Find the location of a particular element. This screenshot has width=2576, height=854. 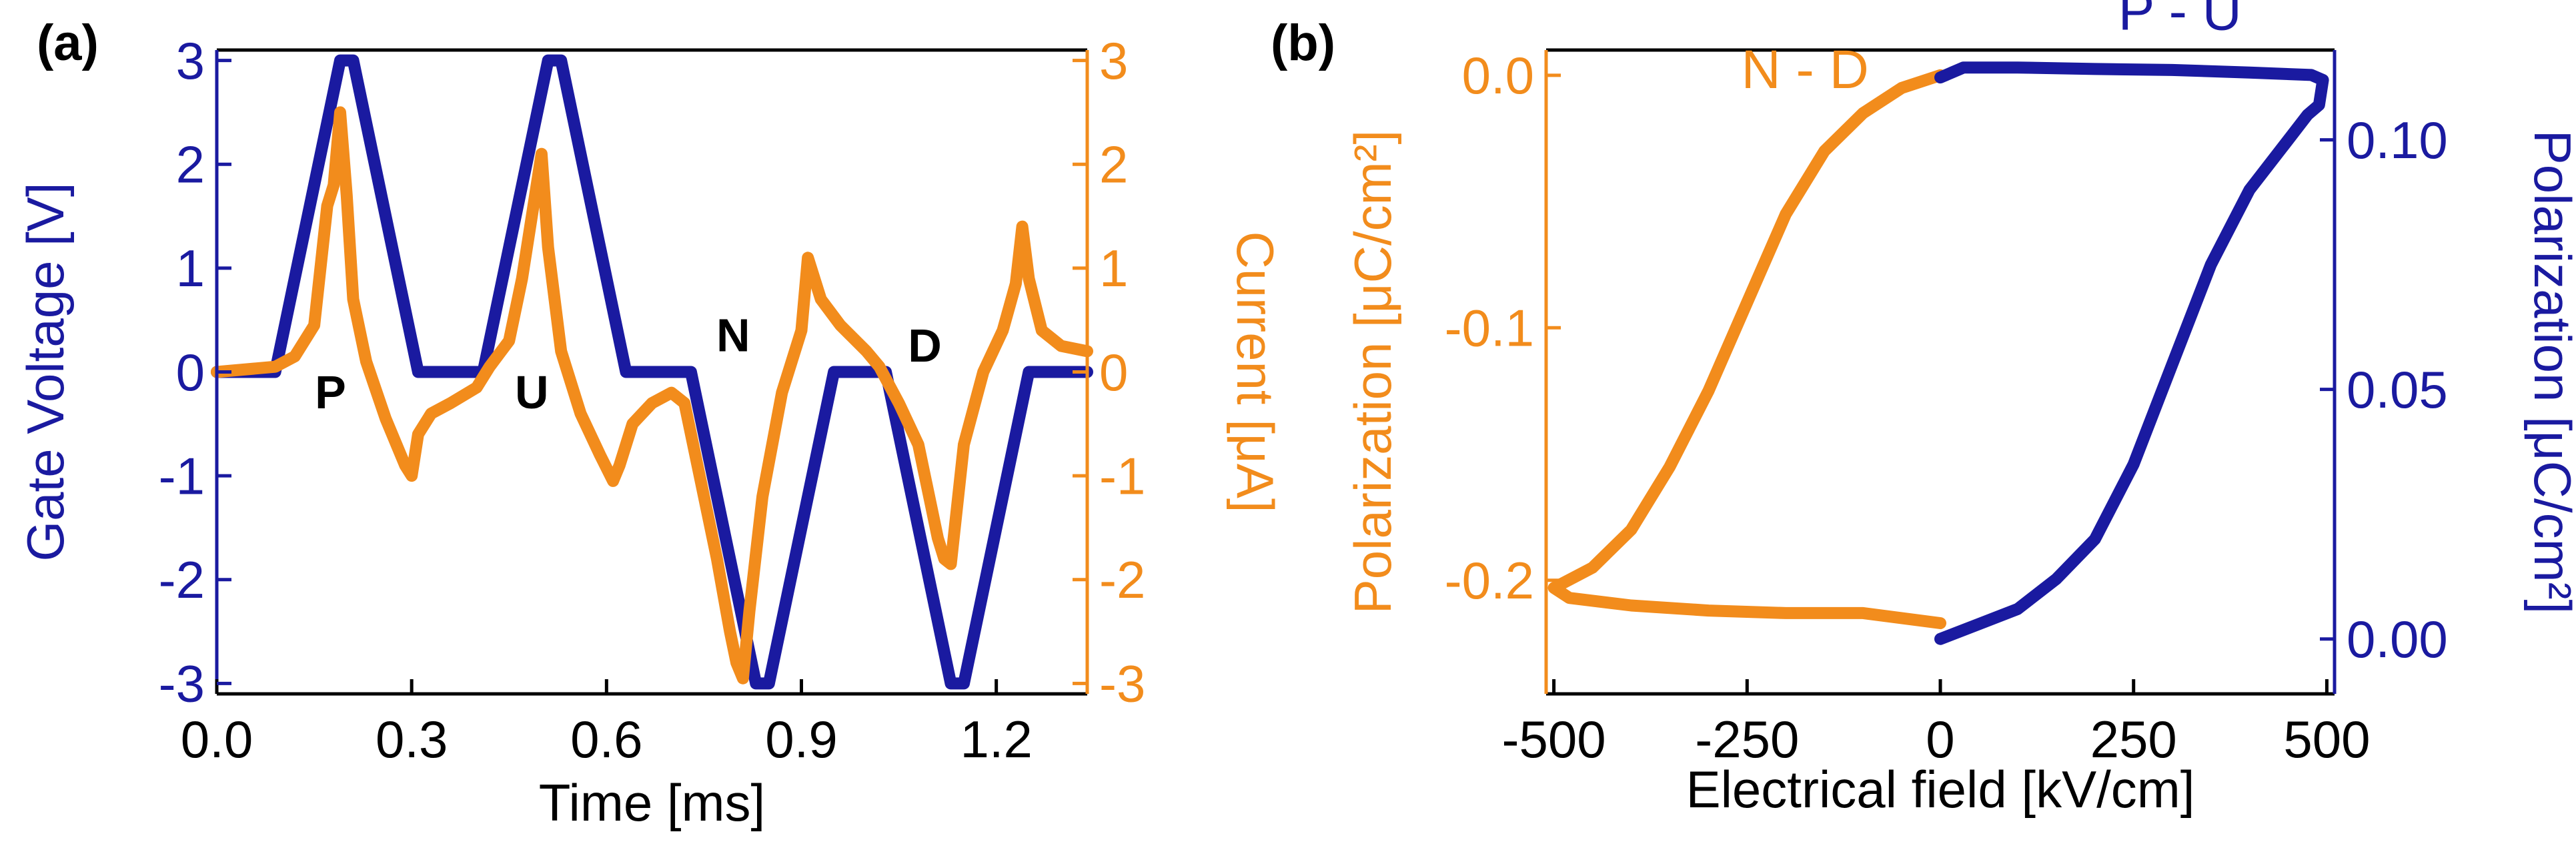

annotation-label: N - D is located at coordinates (1805, 69).